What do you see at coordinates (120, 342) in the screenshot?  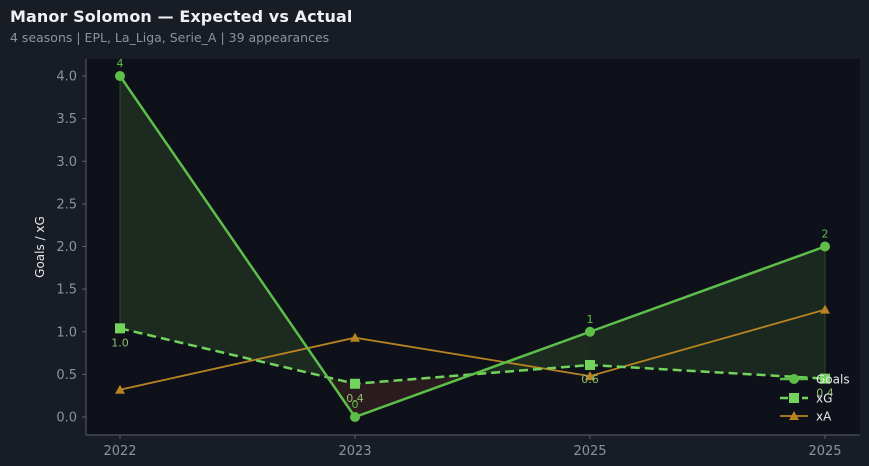 I see `xg-value-label: 1.0` at bounding box center [120, 342].